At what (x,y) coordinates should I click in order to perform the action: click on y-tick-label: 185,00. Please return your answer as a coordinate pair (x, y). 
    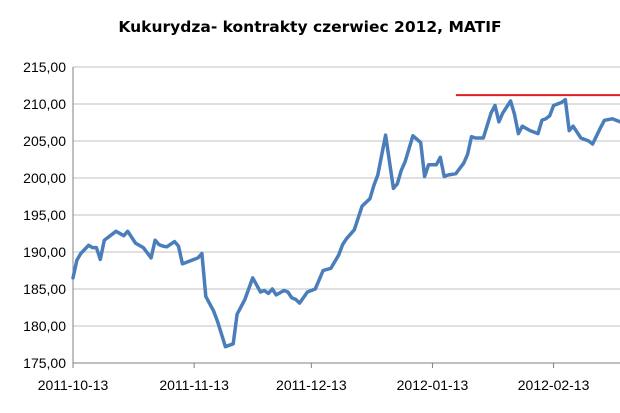
    Looking at the image, I should click on (44, 289).